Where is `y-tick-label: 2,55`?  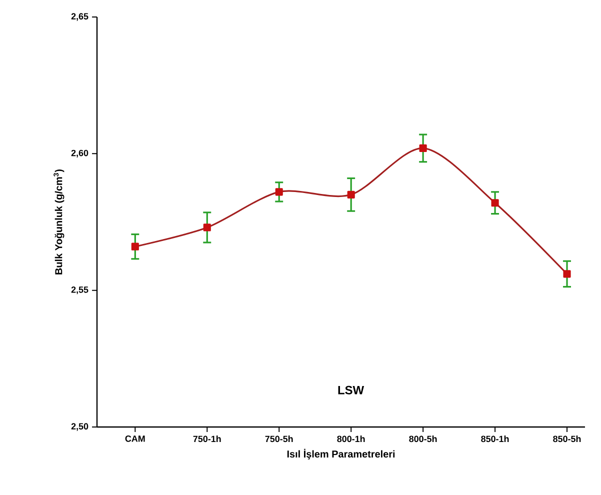 y-tick-label: 2,55 is located at coordinates (79, 290).